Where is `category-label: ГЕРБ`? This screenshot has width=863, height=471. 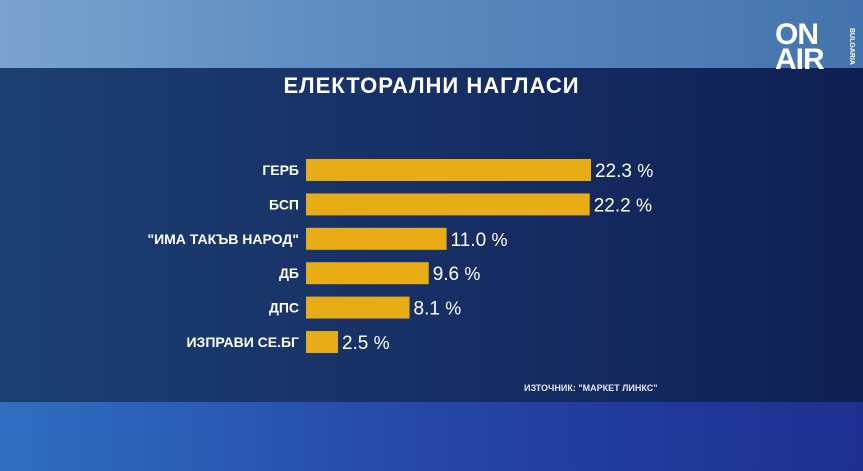
category-label: ГЕРБ is located at coordinates (280, 170).